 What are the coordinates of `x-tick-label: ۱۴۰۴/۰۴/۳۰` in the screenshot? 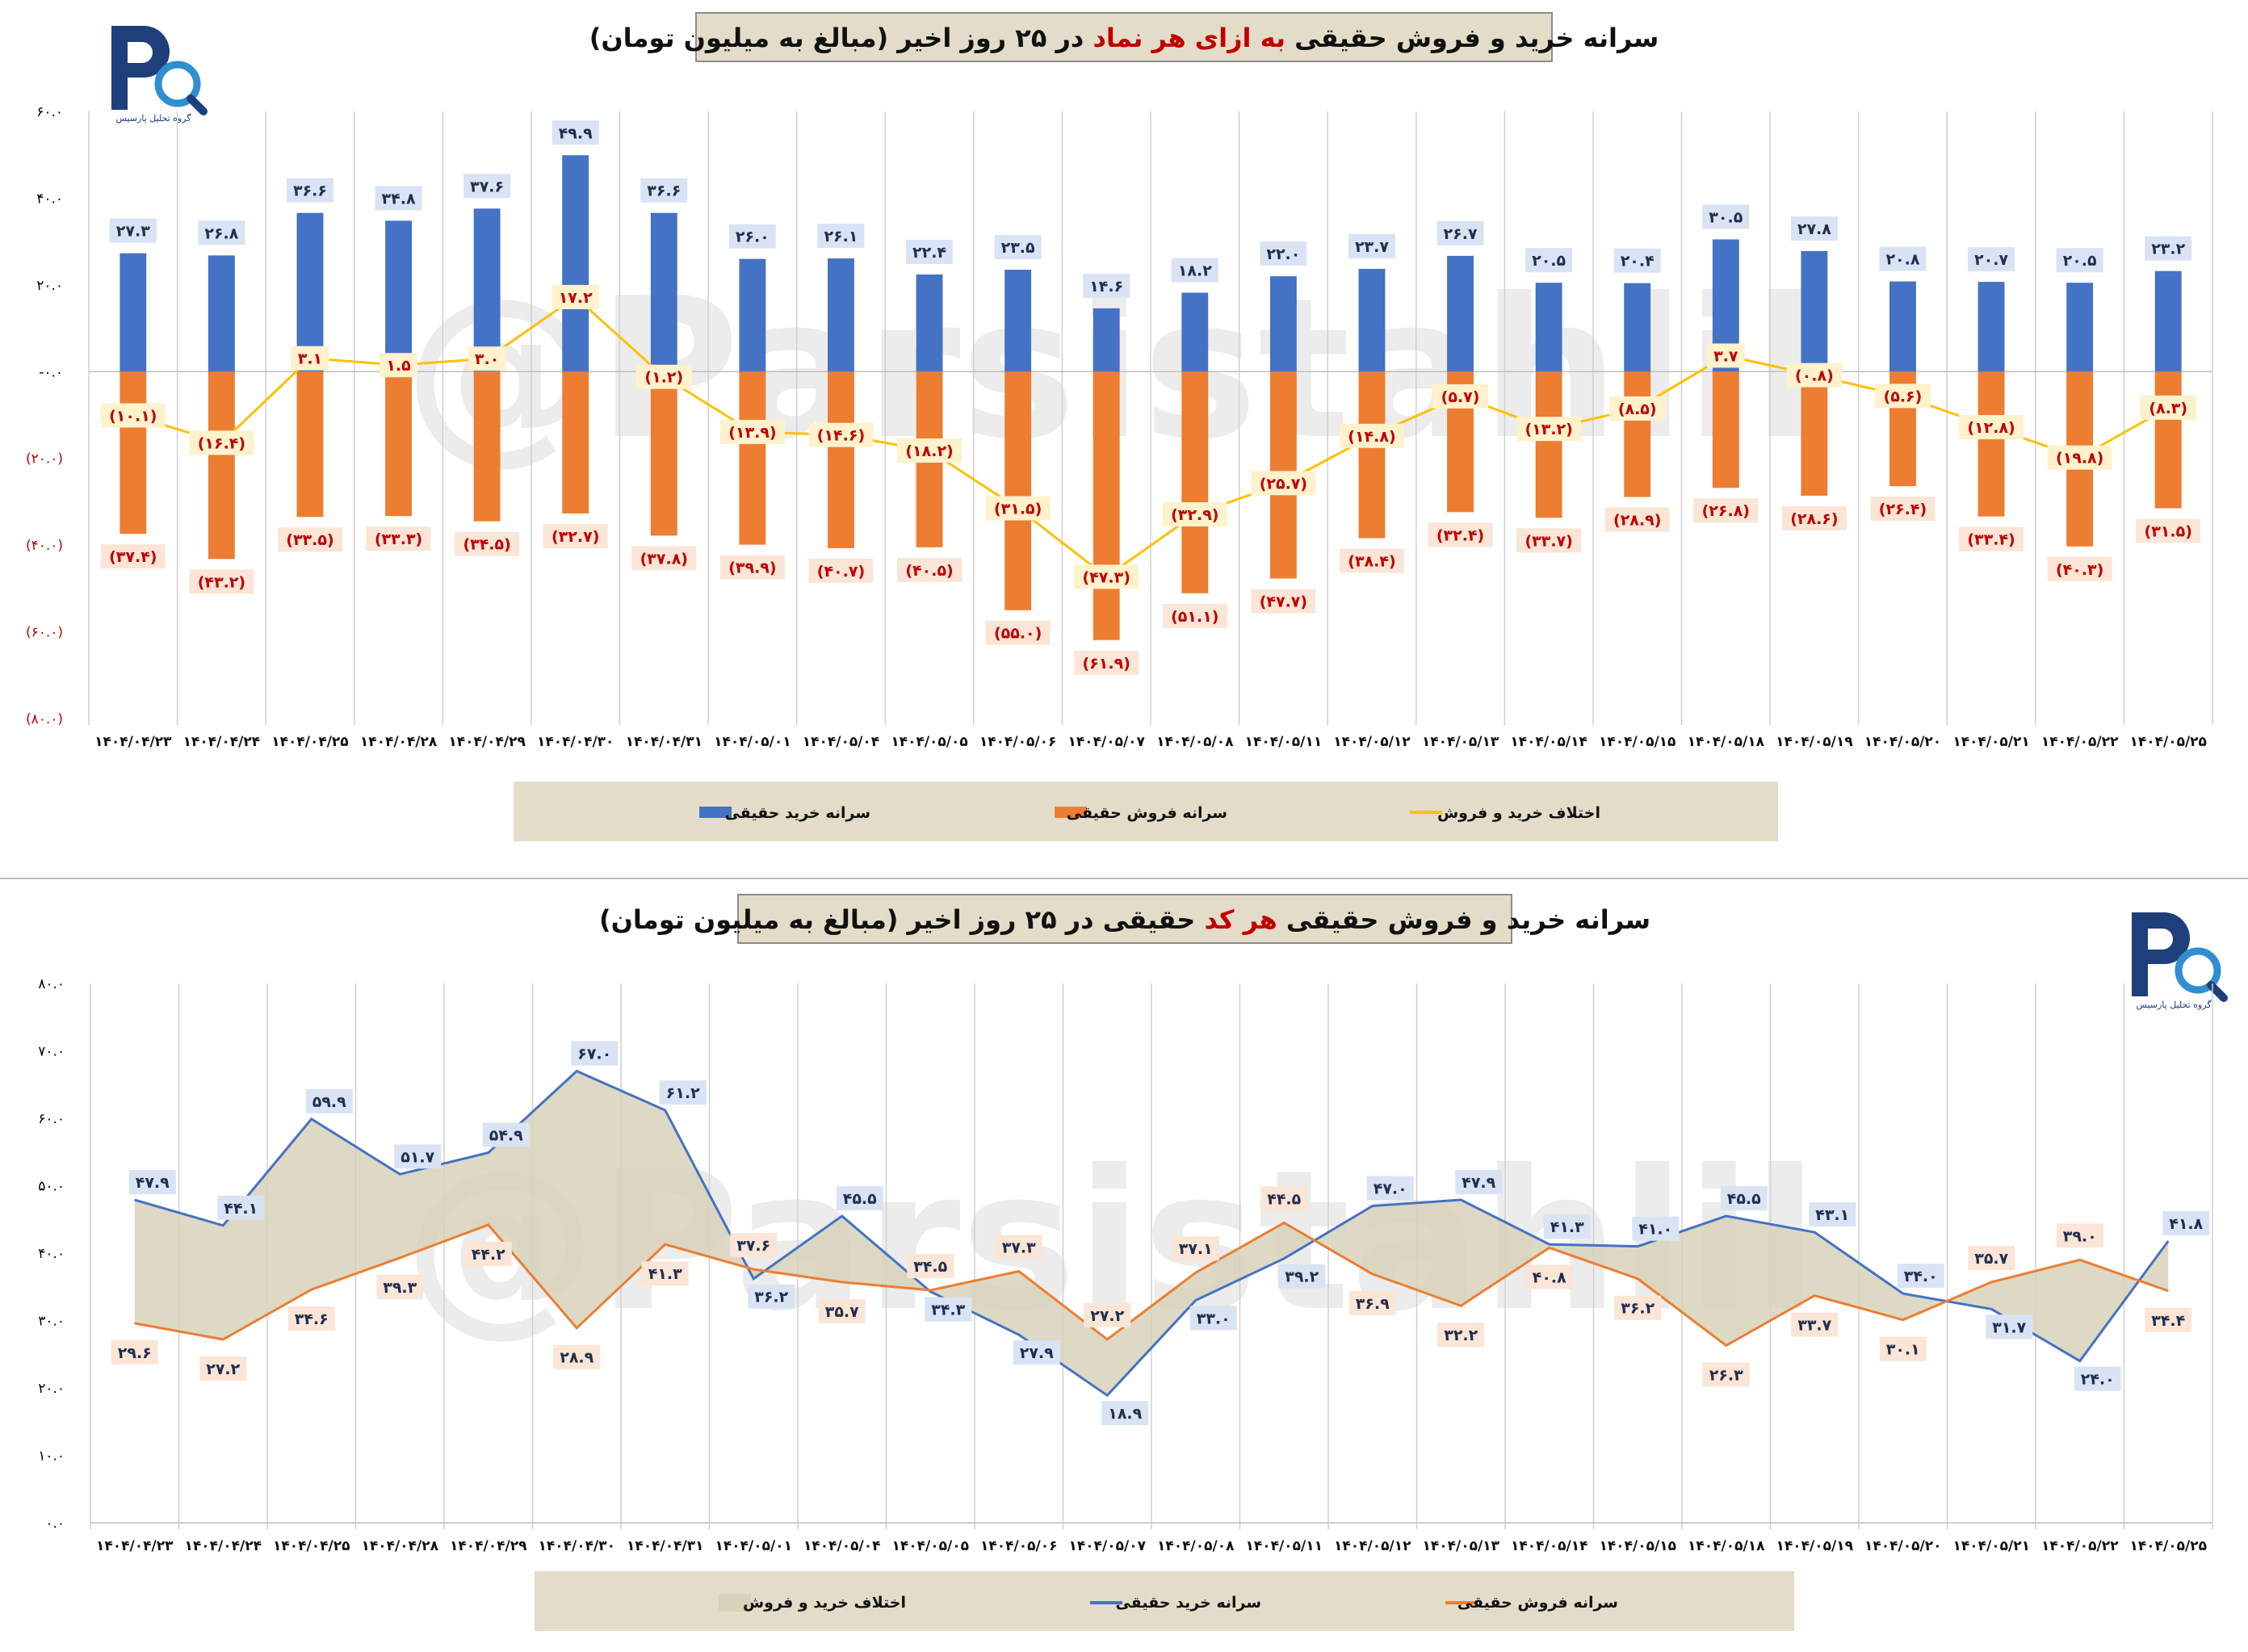 It's located at (575, 742).